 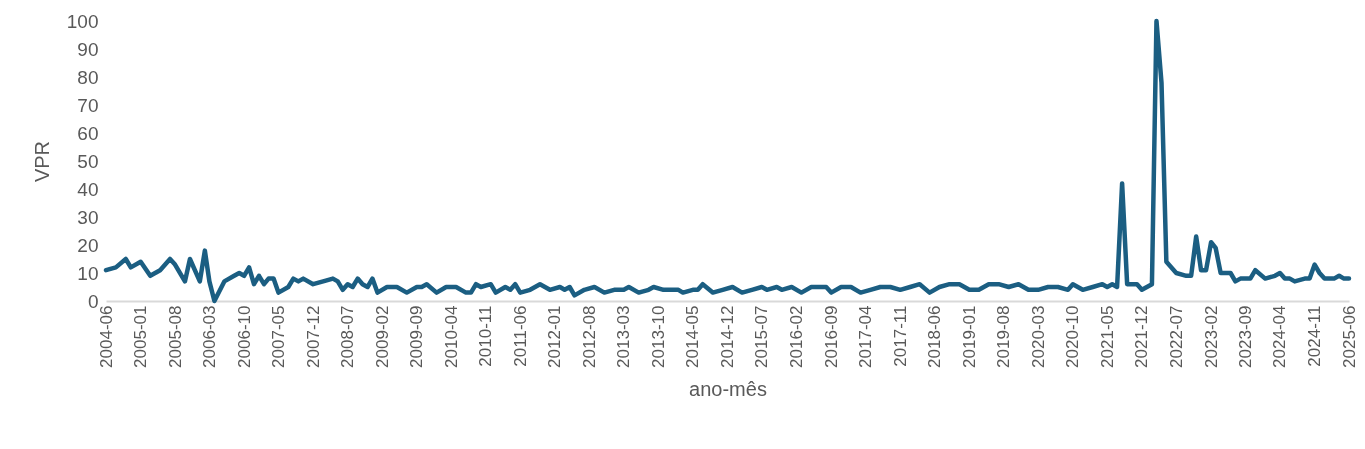 What do you see at coordinates (88, 217) in the screenshot?
I see `y-tick-label: 30` at bounding box center [88, 217].